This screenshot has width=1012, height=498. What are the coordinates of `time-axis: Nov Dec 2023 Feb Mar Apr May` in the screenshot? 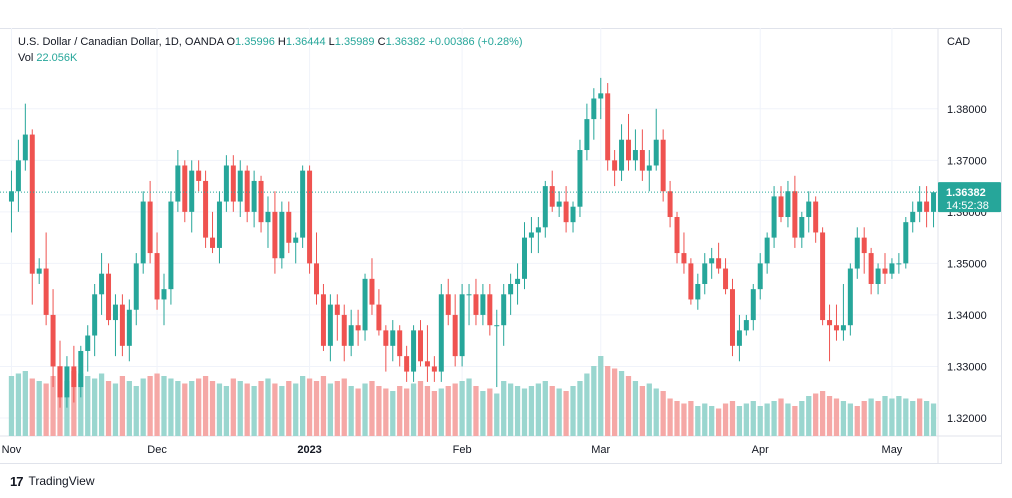 It's located at (452, 450).